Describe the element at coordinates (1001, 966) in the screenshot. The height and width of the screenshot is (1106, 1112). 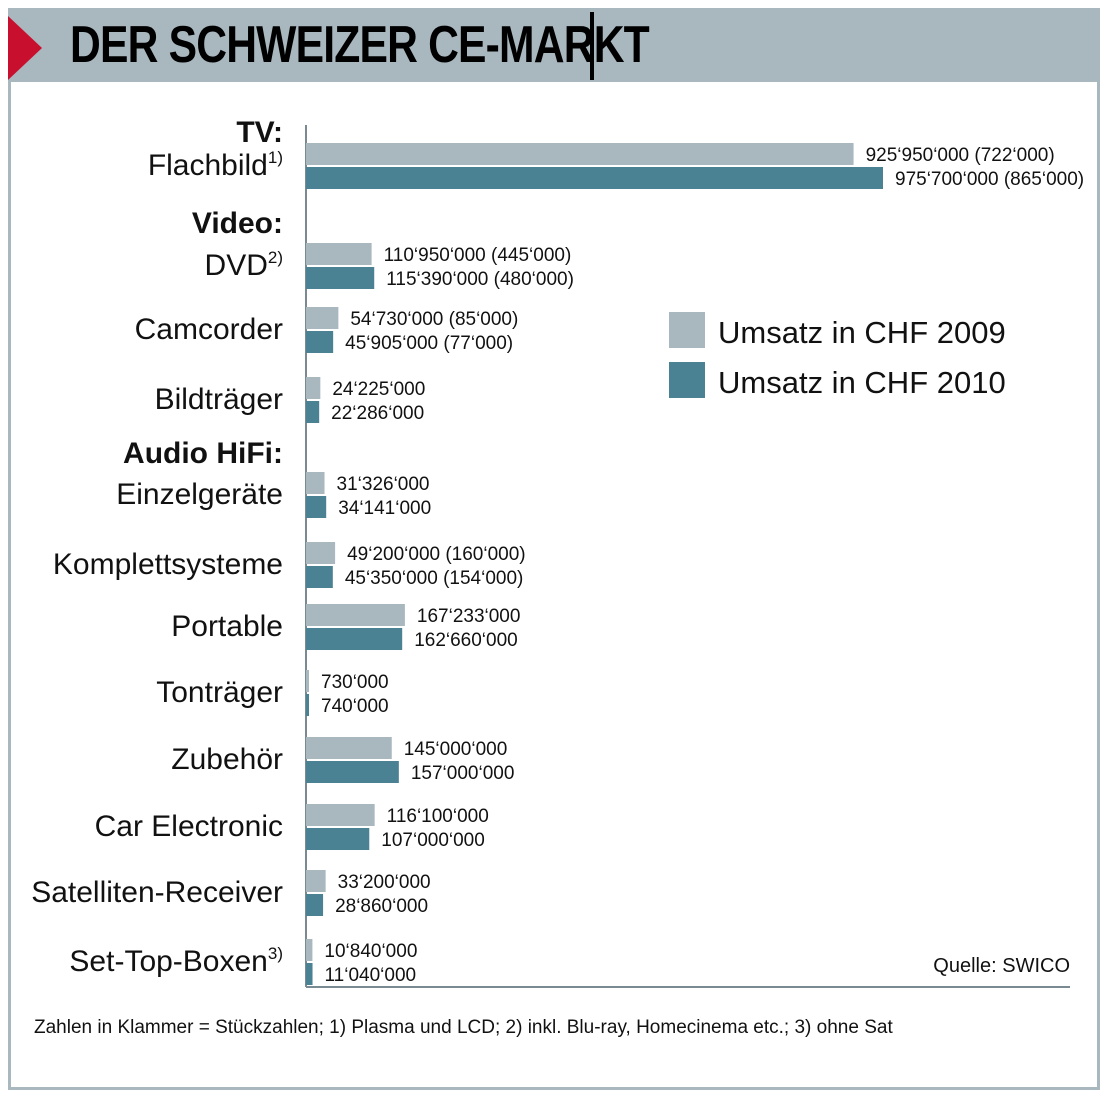
I see `source-note: Quelle: SWICO` at that location.